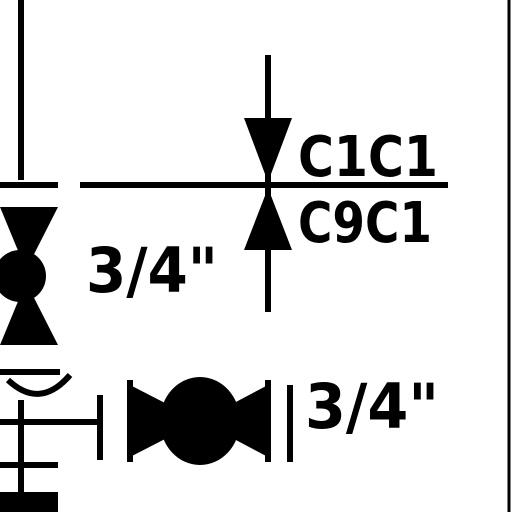 This screenshot has height=512, width=512. What do you see at coordinates (152, 270) in the screenshot?
I see `valve-size-left-label: 3/4"` at bounding box center [152, 270].